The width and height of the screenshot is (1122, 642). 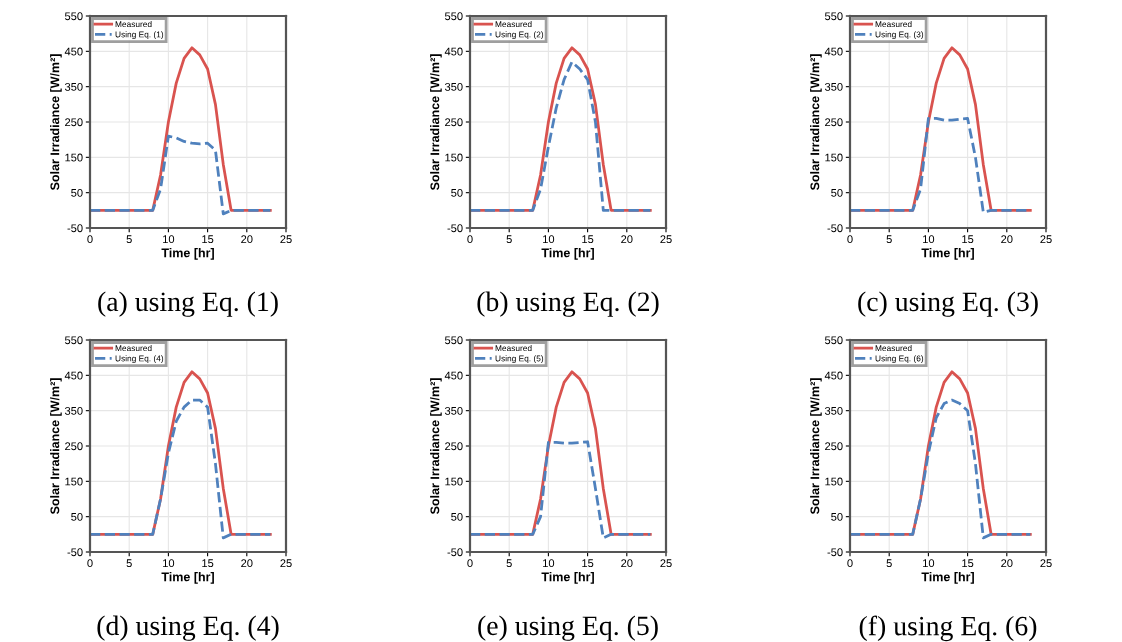 I want to click on text: (f) using Eq. (6), so click(x=948, y=628).